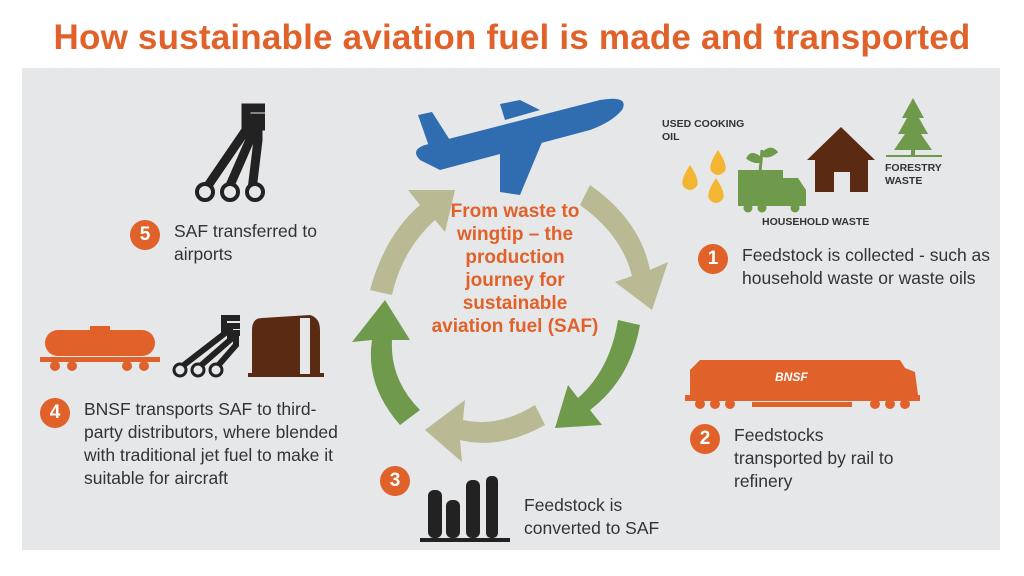  I want to click on step-text: SAF transferred to airports, so click(245, 242).